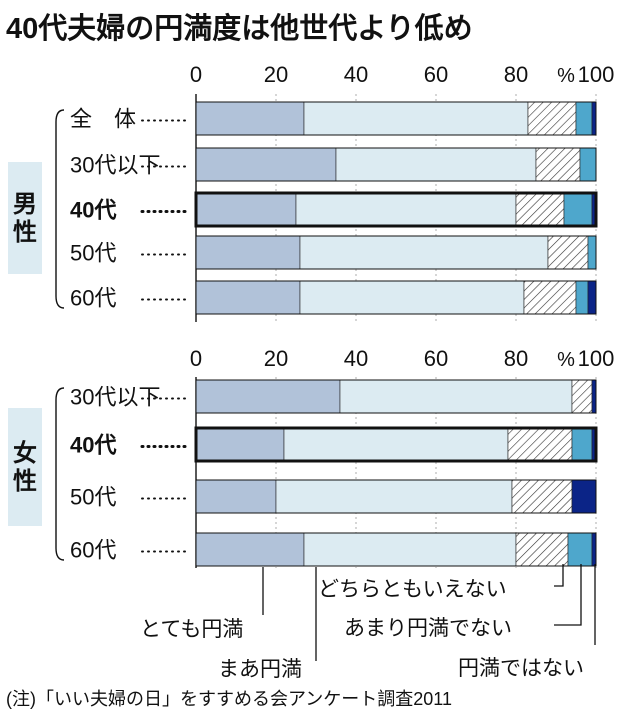  What do you see at coordinates (239, 28) in the screenshot?
I see `chart-title: 40代夫婦の円満度は他世代より低め` at bounding box center [239, 28].